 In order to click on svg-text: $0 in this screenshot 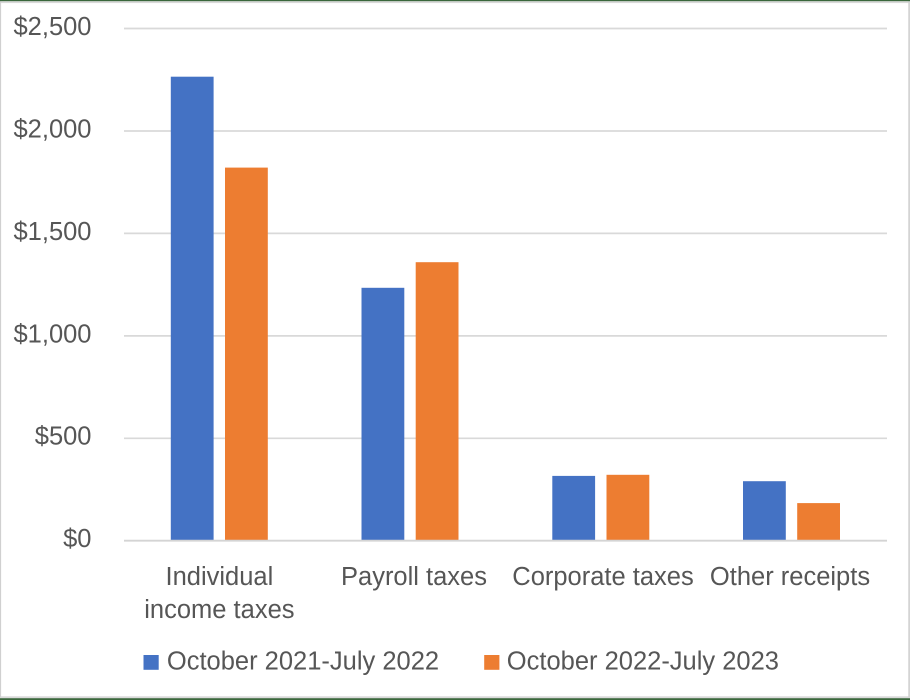, I will do `click(77, 539)`.